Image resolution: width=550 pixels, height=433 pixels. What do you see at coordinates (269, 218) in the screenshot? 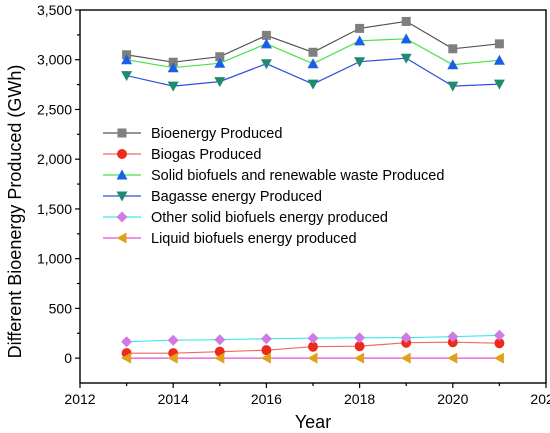
I see `legend-label: Other solid biofuels energy produced` at bounding box center [269, 218].